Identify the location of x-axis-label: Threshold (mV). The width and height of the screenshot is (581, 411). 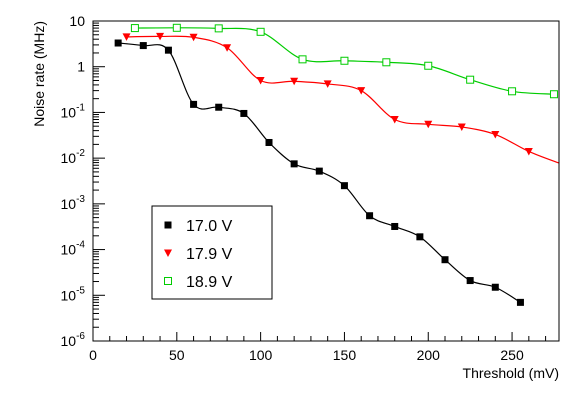
(511, 373).